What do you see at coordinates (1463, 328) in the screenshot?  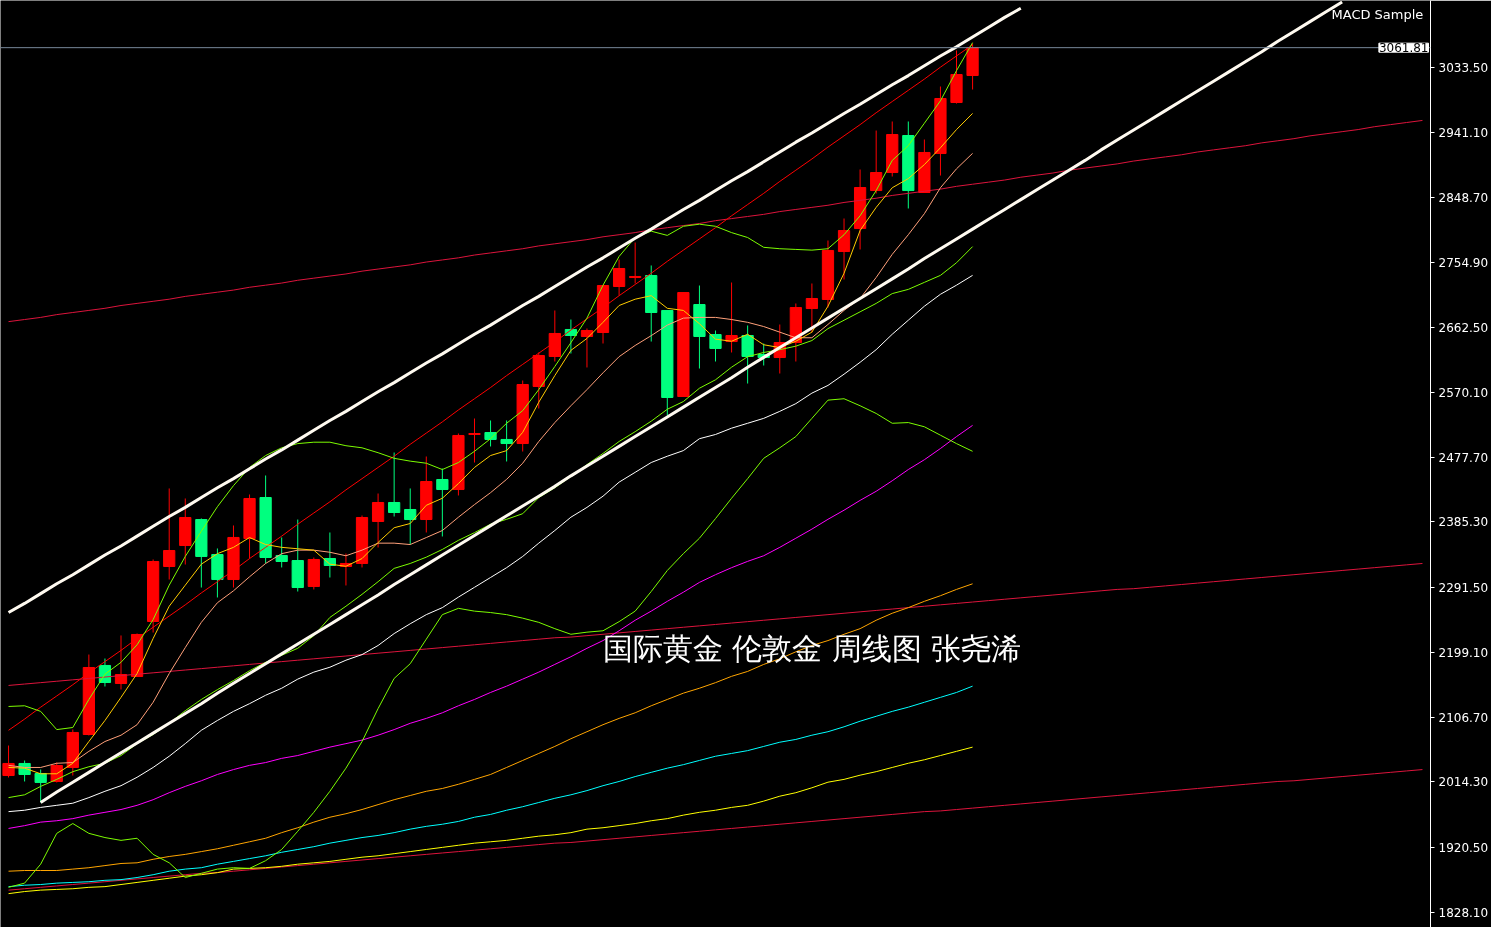 I see `y-tick-label: 2662.50` at bounding box center [1463, 328].